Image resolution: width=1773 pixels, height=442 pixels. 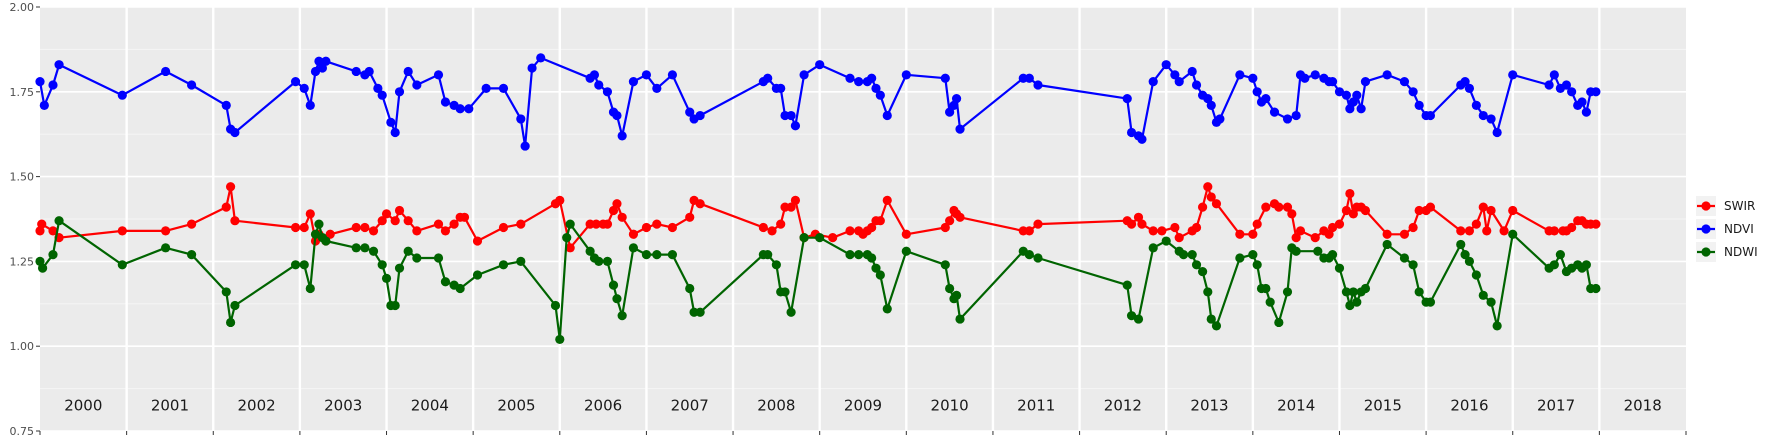 I want to click on year-label: 2000, so click(x=83, y=406).